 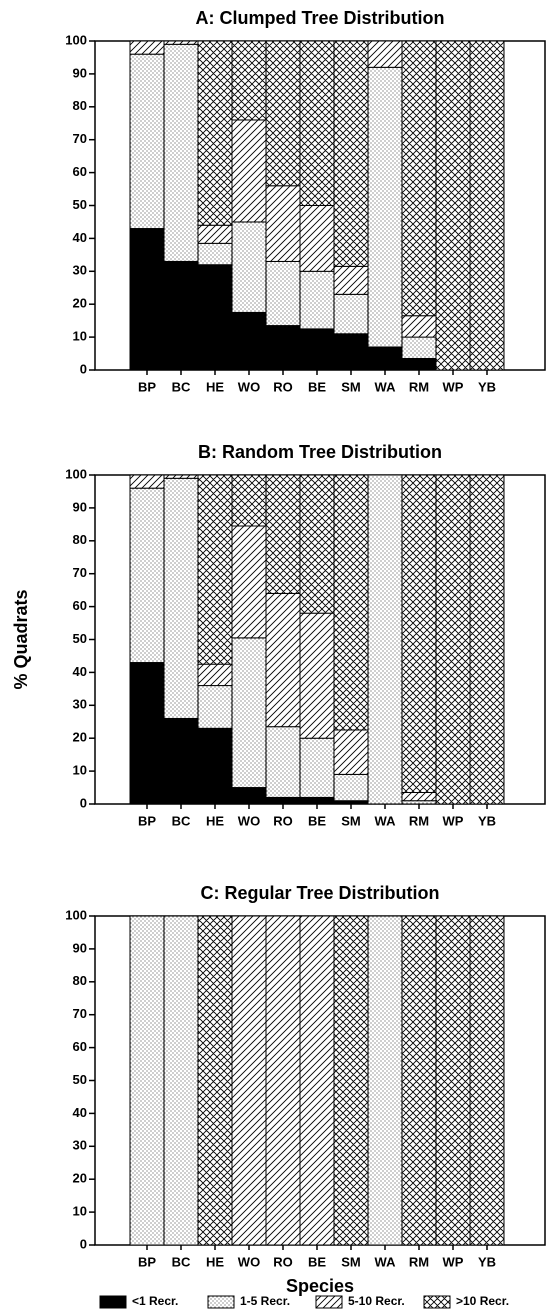 I want to click on chart-title: C: Regular Tree Distribution, so click(x=319, y=893).